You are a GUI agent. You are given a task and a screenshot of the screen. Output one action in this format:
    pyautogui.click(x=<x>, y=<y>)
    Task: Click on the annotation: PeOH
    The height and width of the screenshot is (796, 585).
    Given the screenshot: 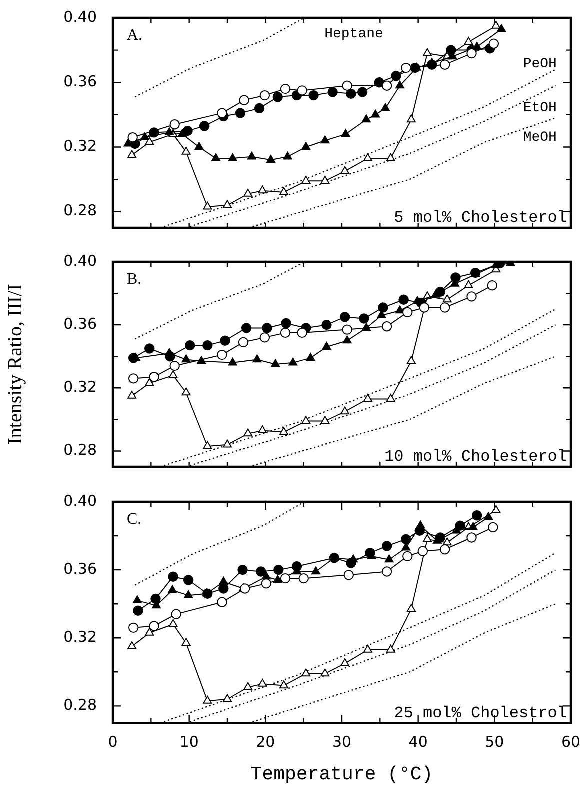 What is the action you would take?
    pyautogui.click(x=540, y=64)
    